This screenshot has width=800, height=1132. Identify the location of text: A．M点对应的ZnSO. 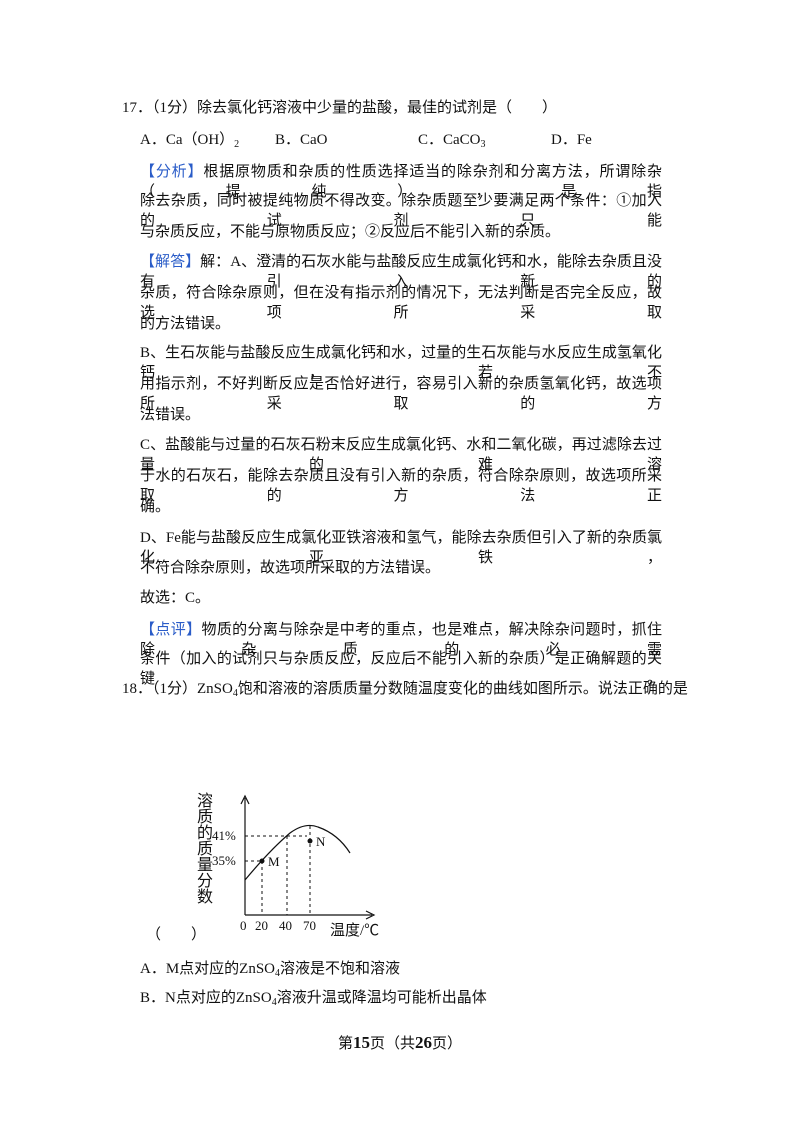
(208, 969).